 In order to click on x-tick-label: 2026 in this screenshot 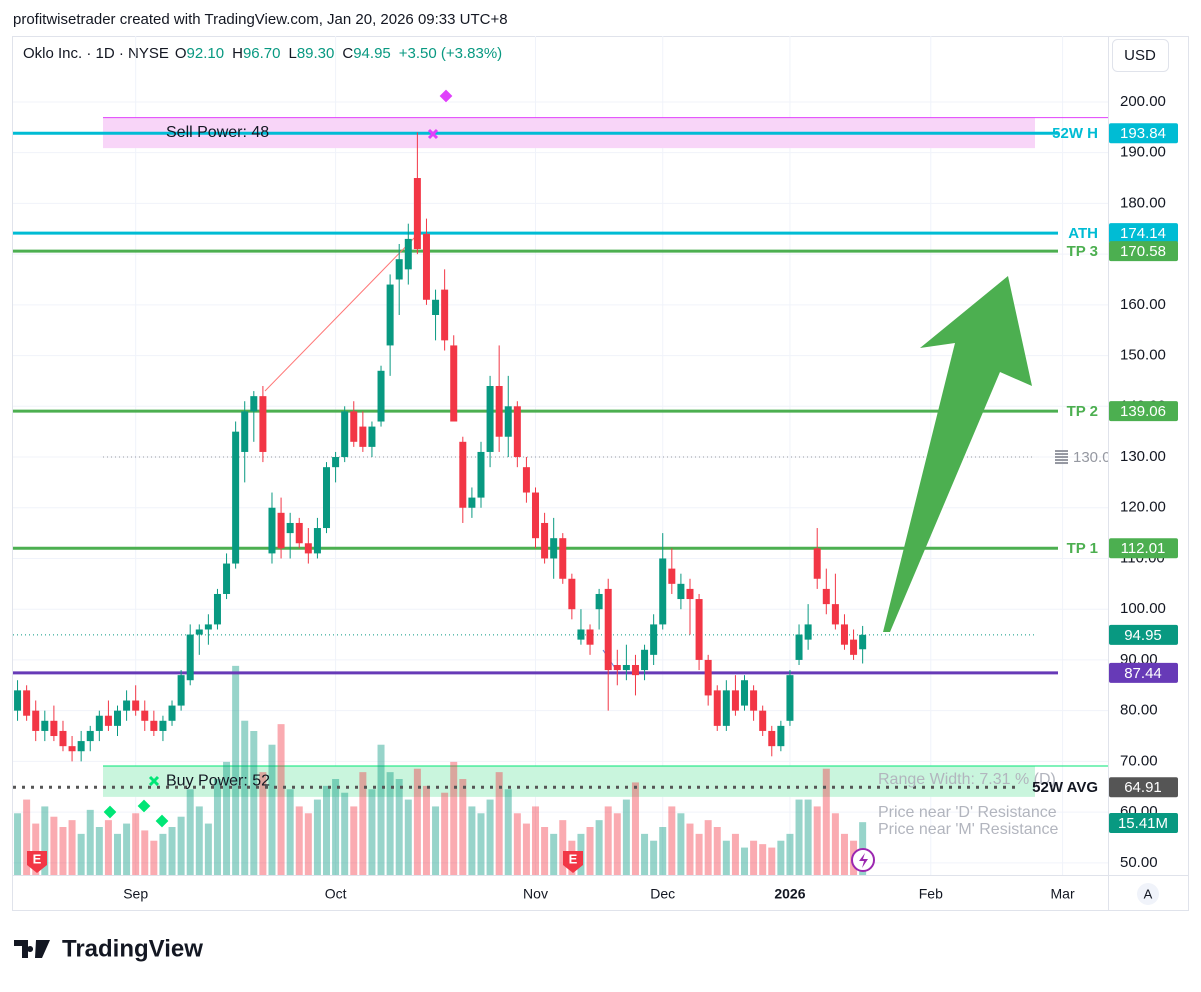, I will do `click(789, 894)`.